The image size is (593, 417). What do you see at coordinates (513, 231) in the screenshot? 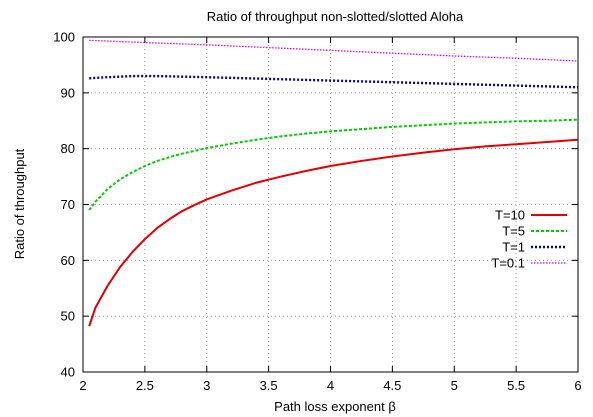
I see `legend-label: T=5` at bounding box center [513, 231].